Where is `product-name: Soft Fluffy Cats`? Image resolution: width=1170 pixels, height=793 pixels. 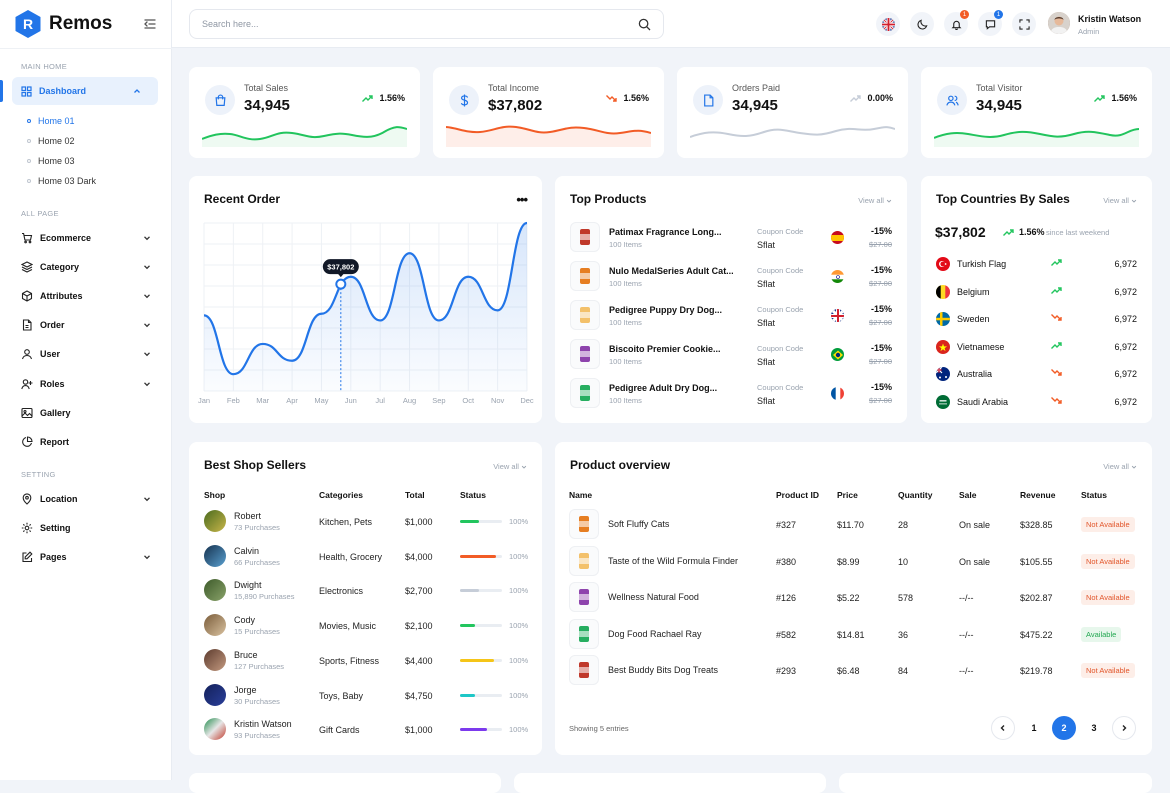 product-name: Soft Fluffy Cats is located at coordinates (639, 524).